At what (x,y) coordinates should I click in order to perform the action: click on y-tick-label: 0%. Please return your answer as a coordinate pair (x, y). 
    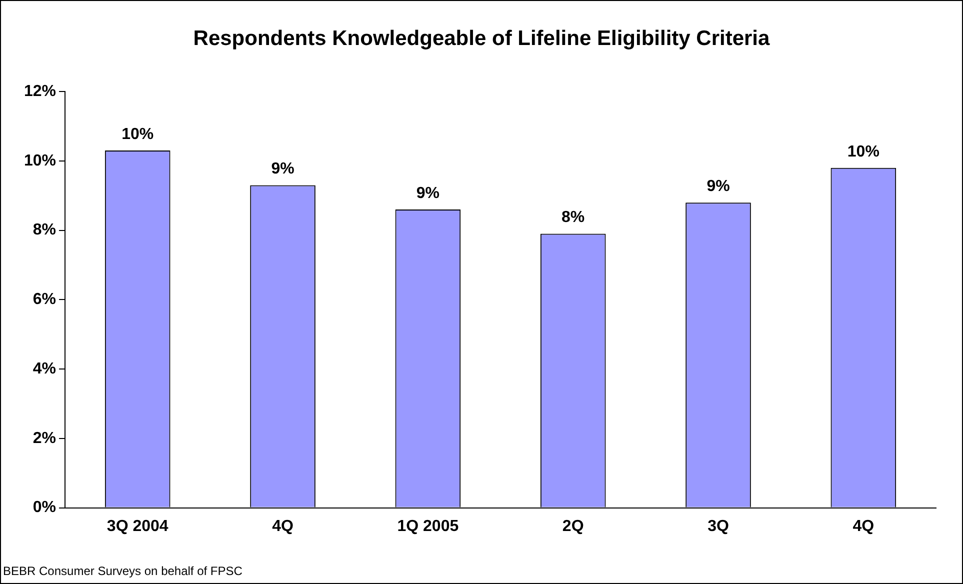
    Looking at the image, I should click on (44, 507).